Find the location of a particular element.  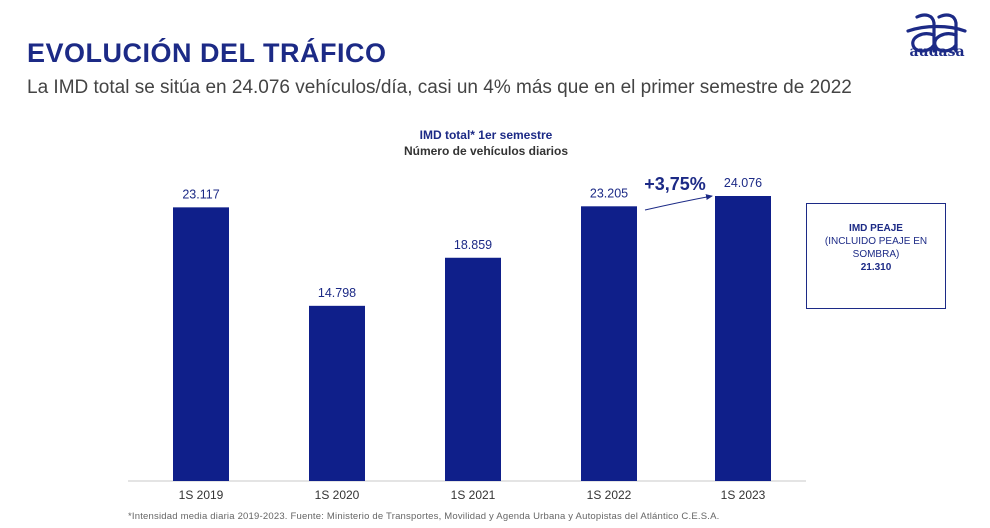

bar-value-label: 23.117 is located at coordinates (200, 194).